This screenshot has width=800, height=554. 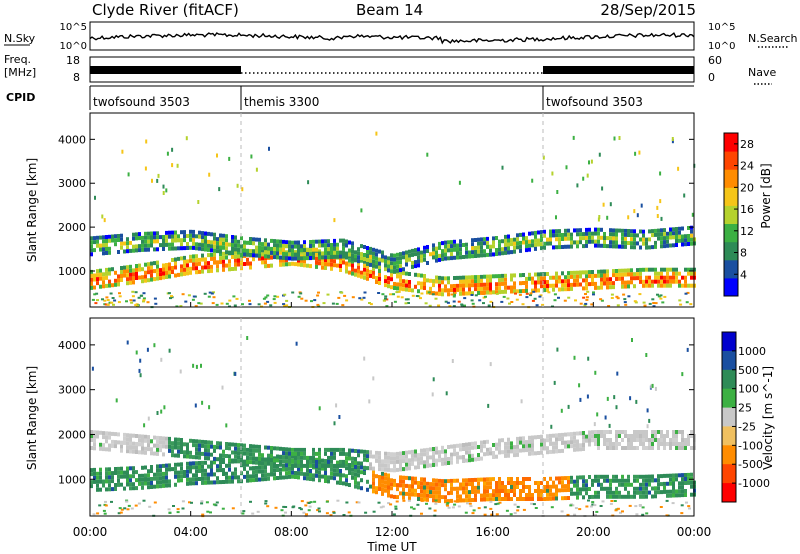 What do you see at coordinates (715, 60) in the screenshot?
I see `nave-tick-top: 60` at bounding box center [715, 60].